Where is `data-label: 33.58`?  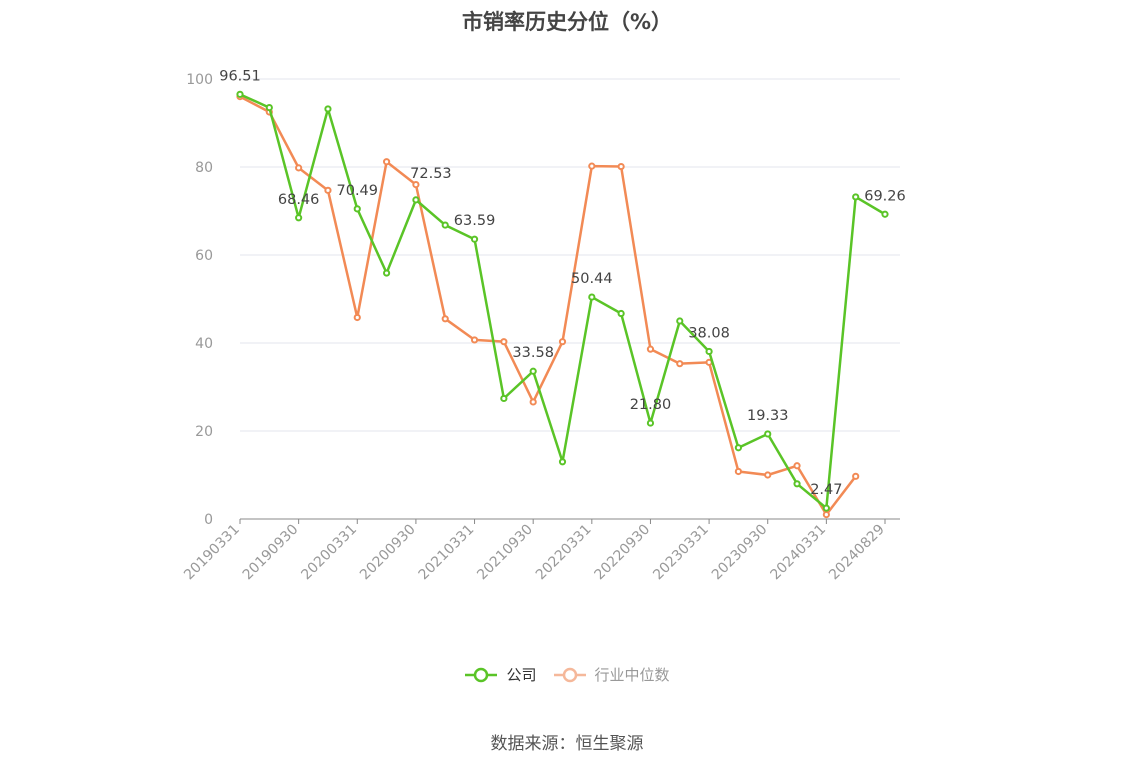
data-label: 33.58 is located at coordinates (533, 353).